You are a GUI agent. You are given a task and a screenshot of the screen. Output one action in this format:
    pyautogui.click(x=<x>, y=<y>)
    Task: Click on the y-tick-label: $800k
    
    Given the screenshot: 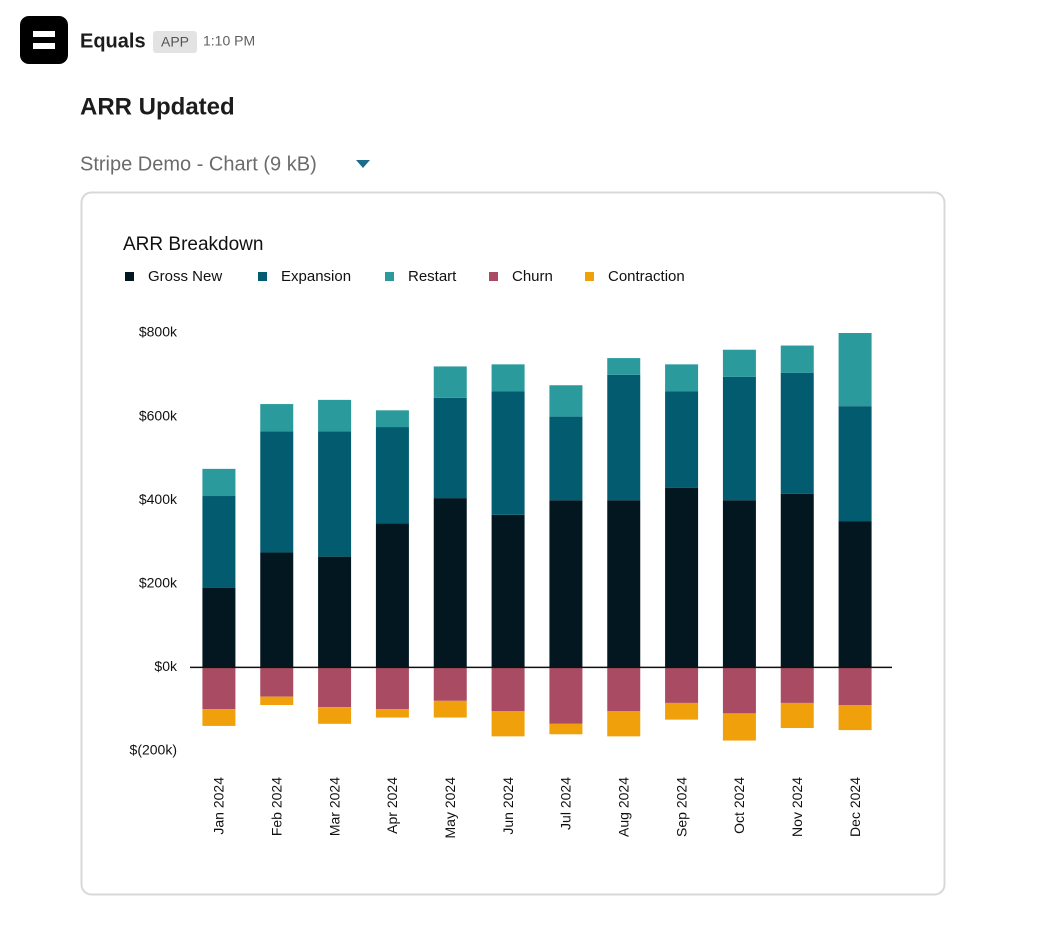 What is the action you would take?
    pyautogui.click(x=158, y=332)
    